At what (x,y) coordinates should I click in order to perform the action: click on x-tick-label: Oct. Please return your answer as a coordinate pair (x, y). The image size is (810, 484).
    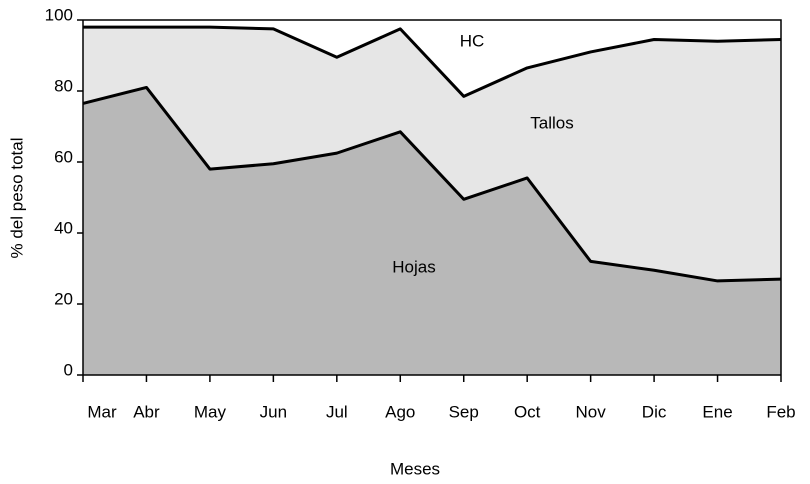
    Looking at the image, I should click on (527, 411).